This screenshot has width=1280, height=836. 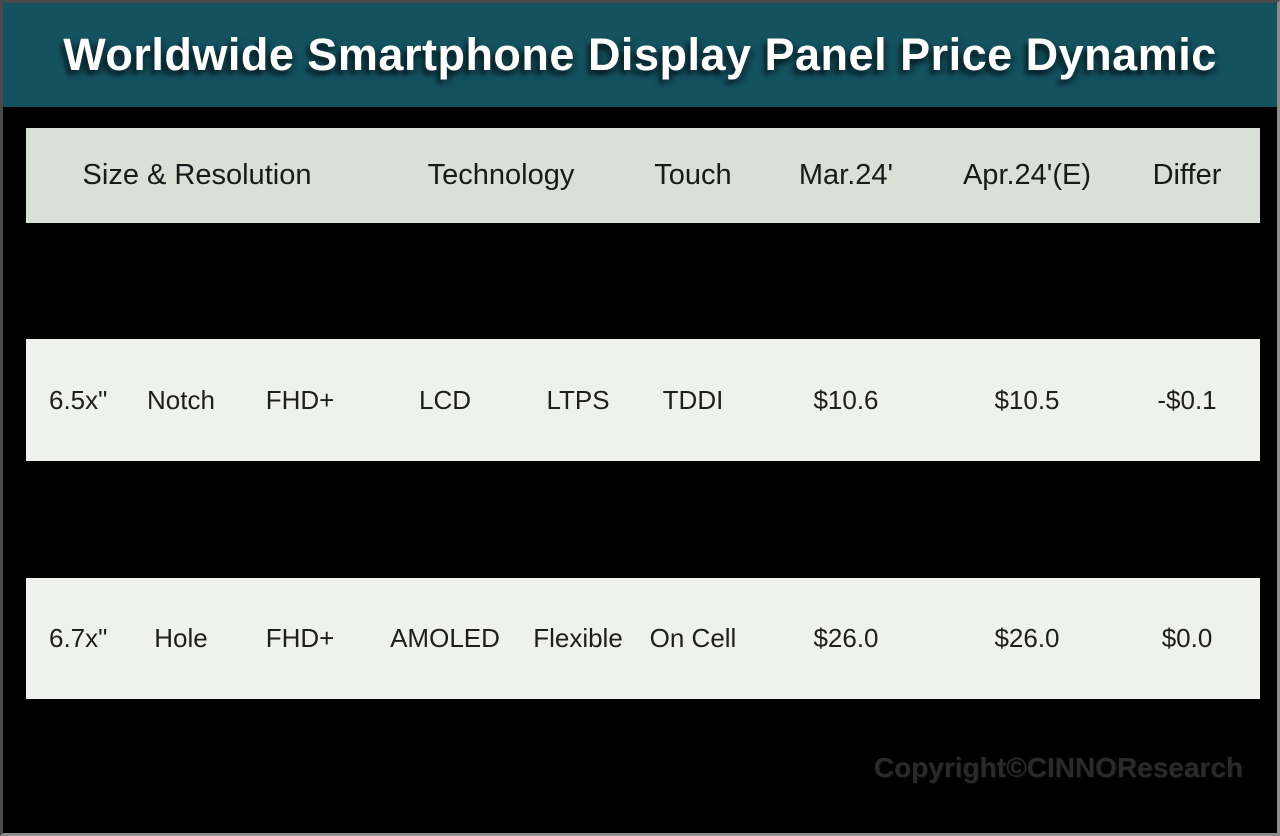 I want to click on cell-size: 6.7x", so click(x=78, y=638).